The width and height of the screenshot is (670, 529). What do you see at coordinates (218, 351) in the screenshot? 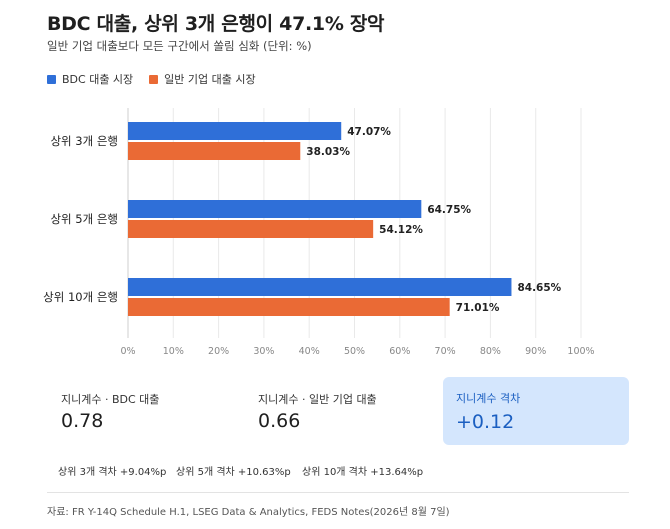
I see `x-tick-label: 20%` at bounding box center [218, 351].